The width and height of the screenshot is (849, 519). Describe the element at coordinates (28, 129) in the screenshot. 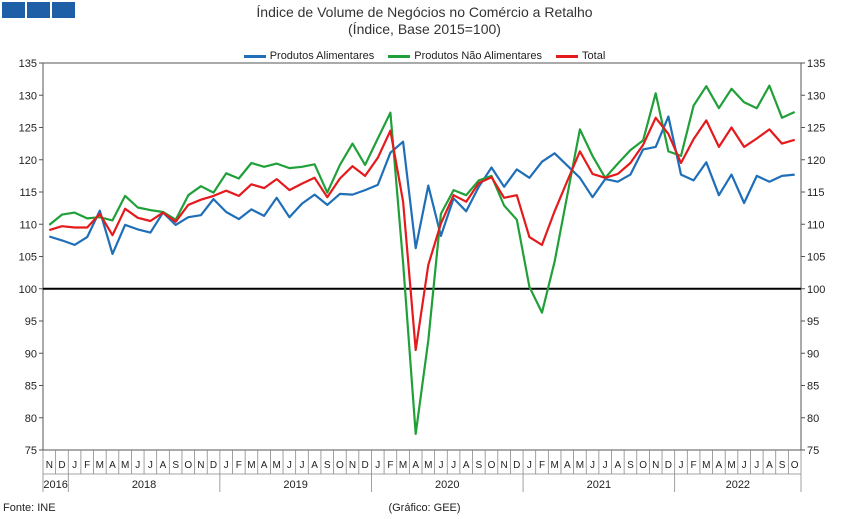

I see `y-tick-label-left: 125` at that location.